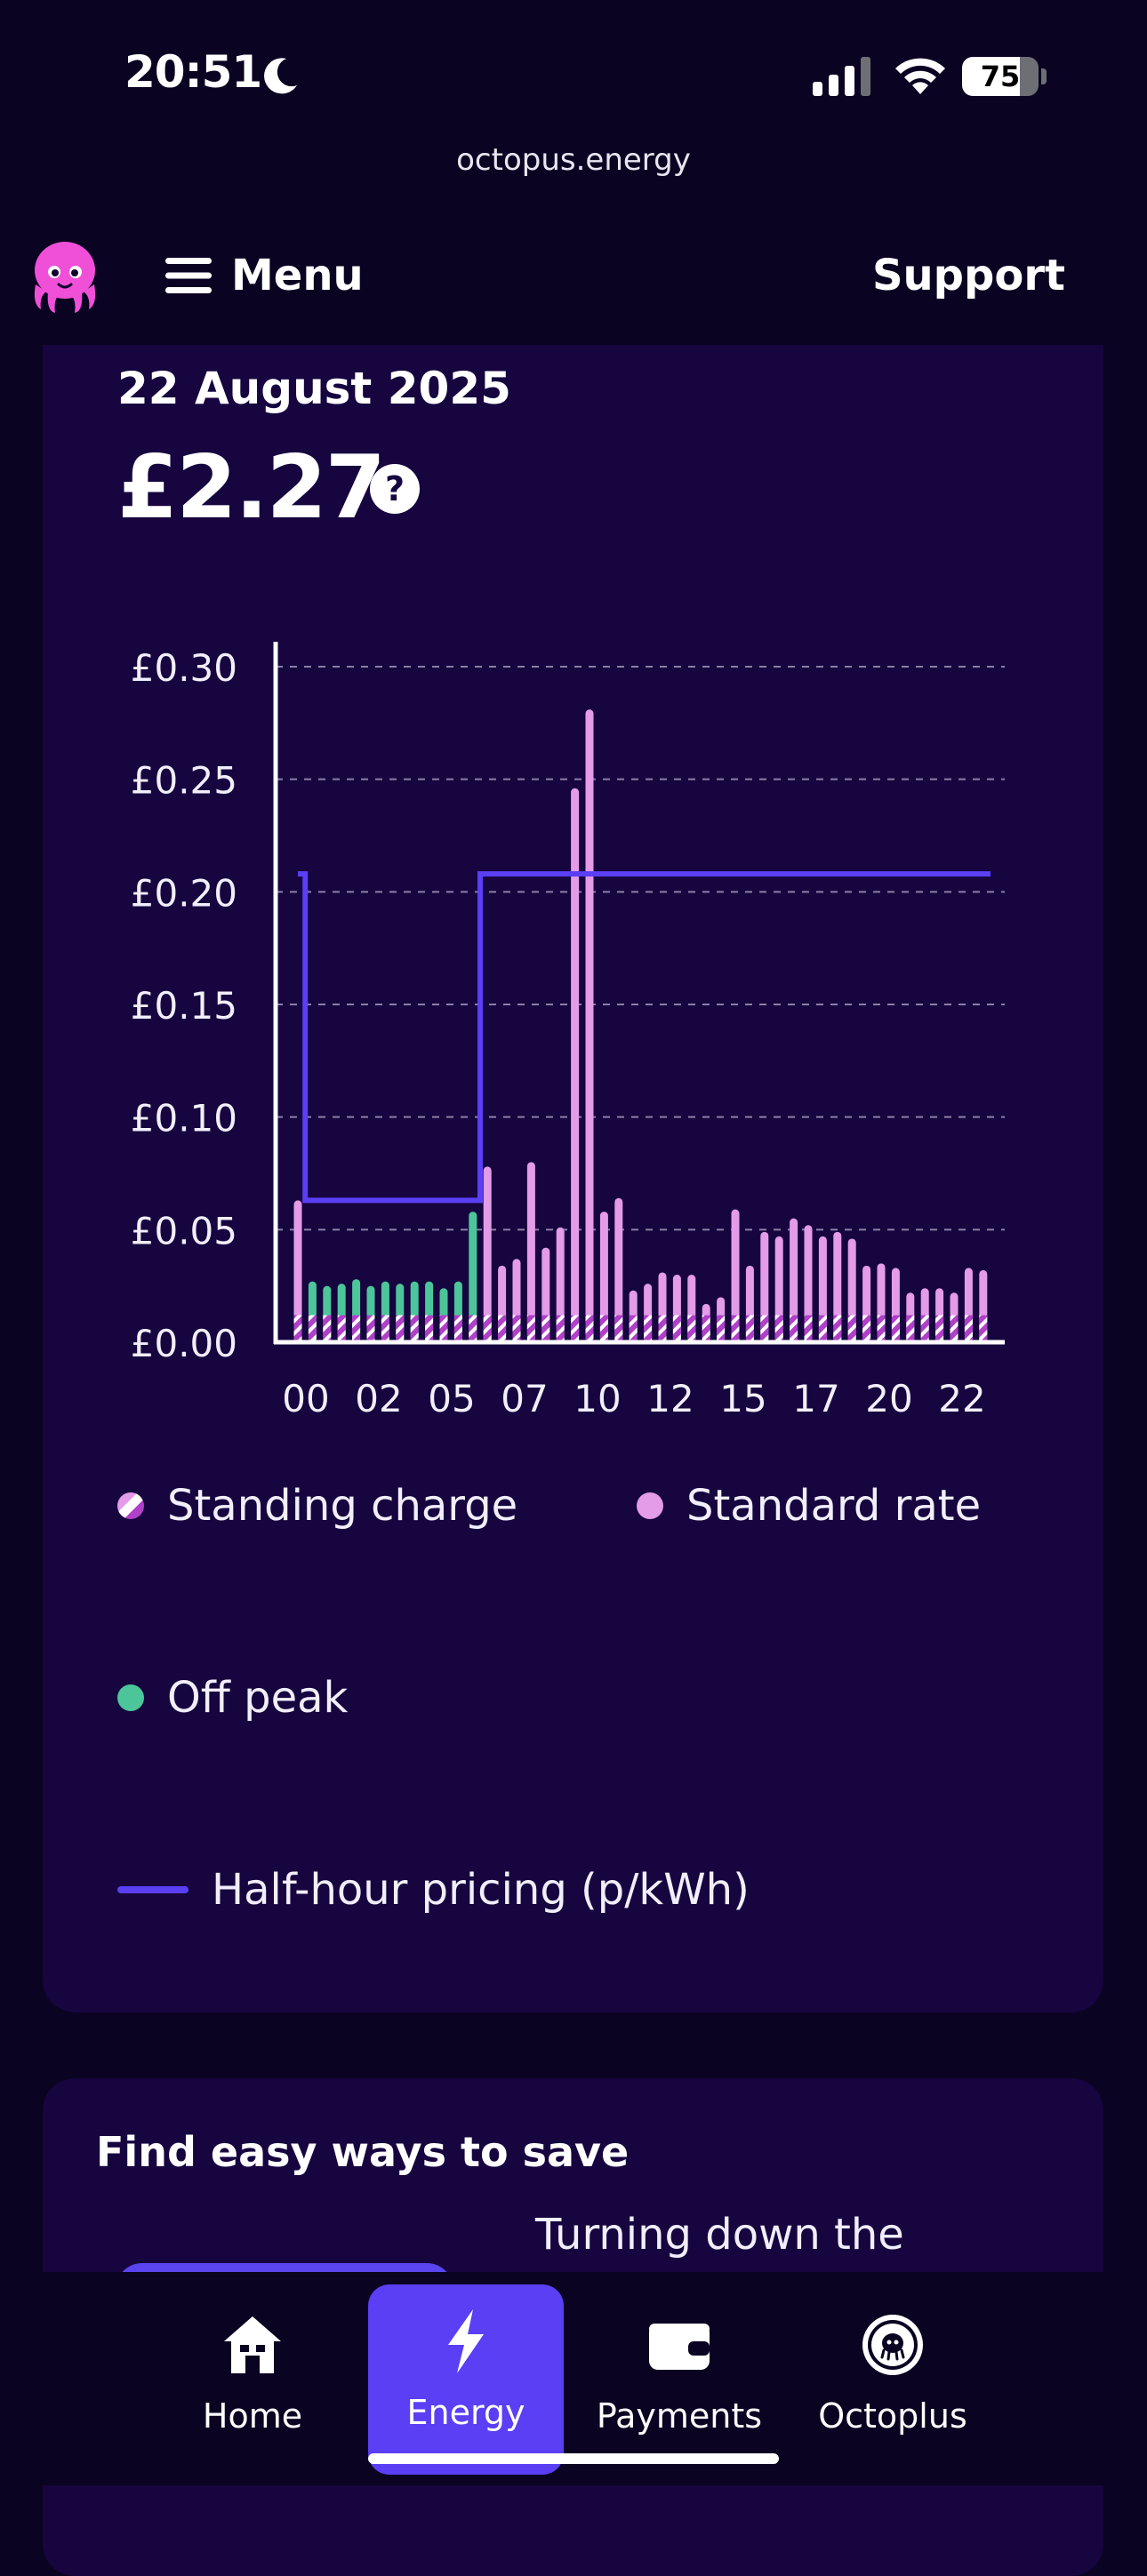 This screenshot has width=1147, height=2576. I want to click on cellular-signal-icon, so click(841, 76).